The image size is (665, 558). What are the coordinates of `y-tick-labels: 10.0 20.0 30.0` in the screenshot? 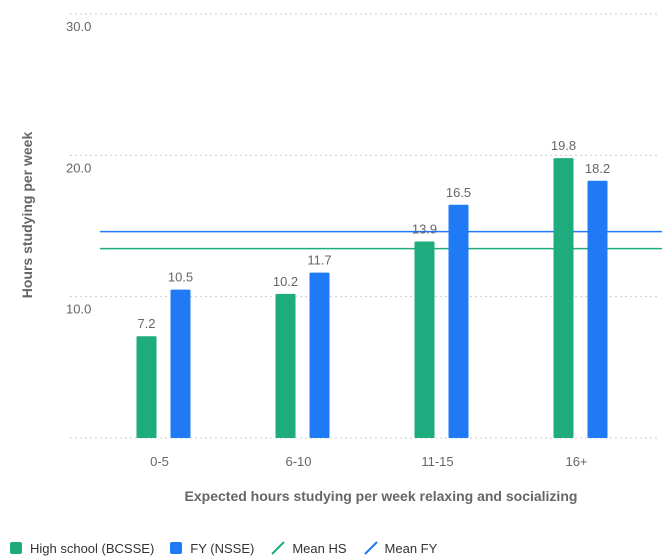 It's located at (78, 168).